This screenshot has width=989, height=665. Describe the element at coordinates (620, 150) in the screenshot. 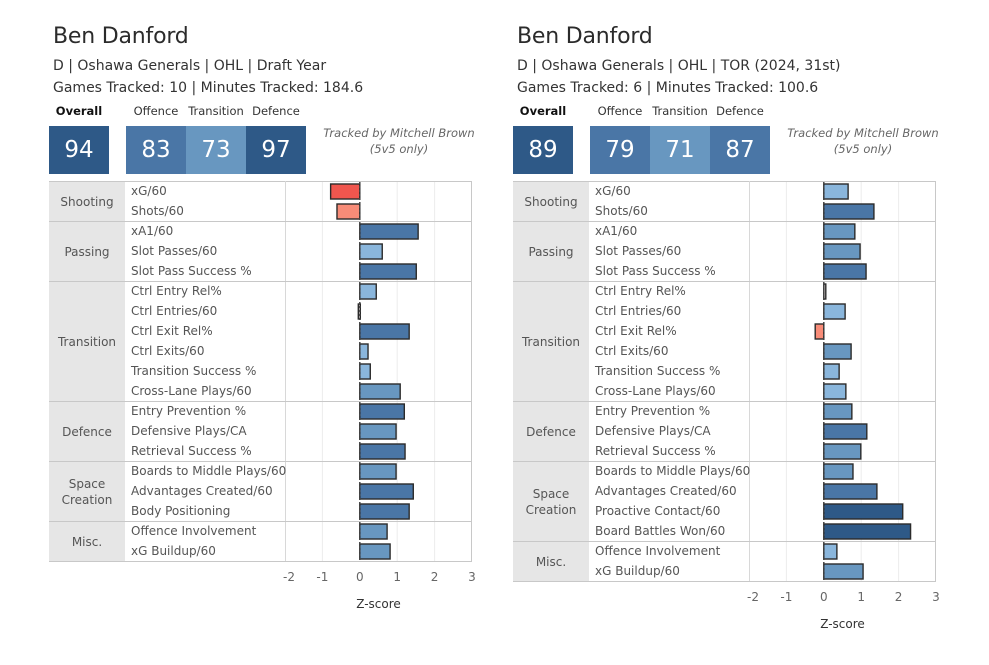

I see `offence-score: 79` at that location.